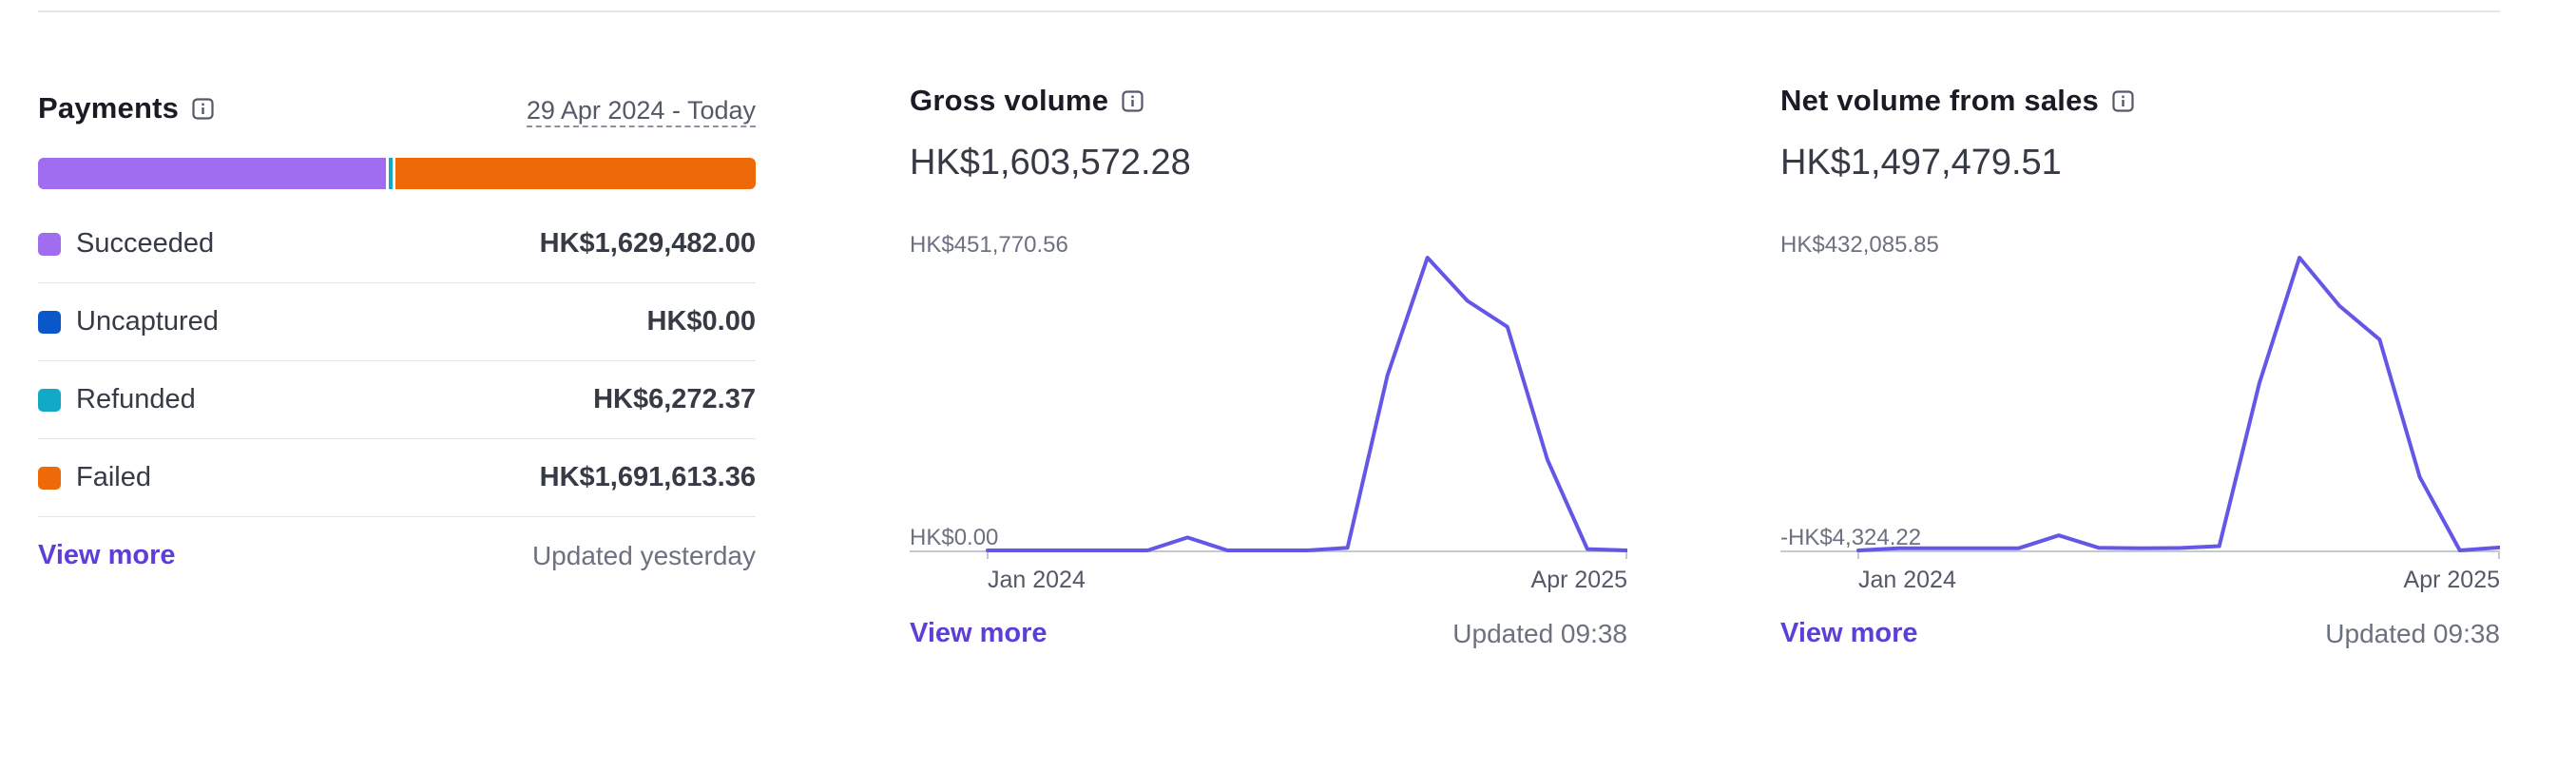 The height and width of the screenshot is (770, 2576). I want to click on updated-timestamp: Updated yesterday, so click(644, 555).